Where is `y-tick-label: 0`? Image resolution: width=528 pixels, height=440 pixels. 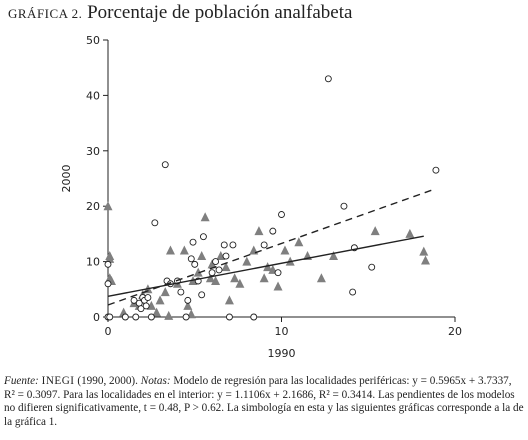
y-tick-label: 0 is located at coordinates (96, 317).